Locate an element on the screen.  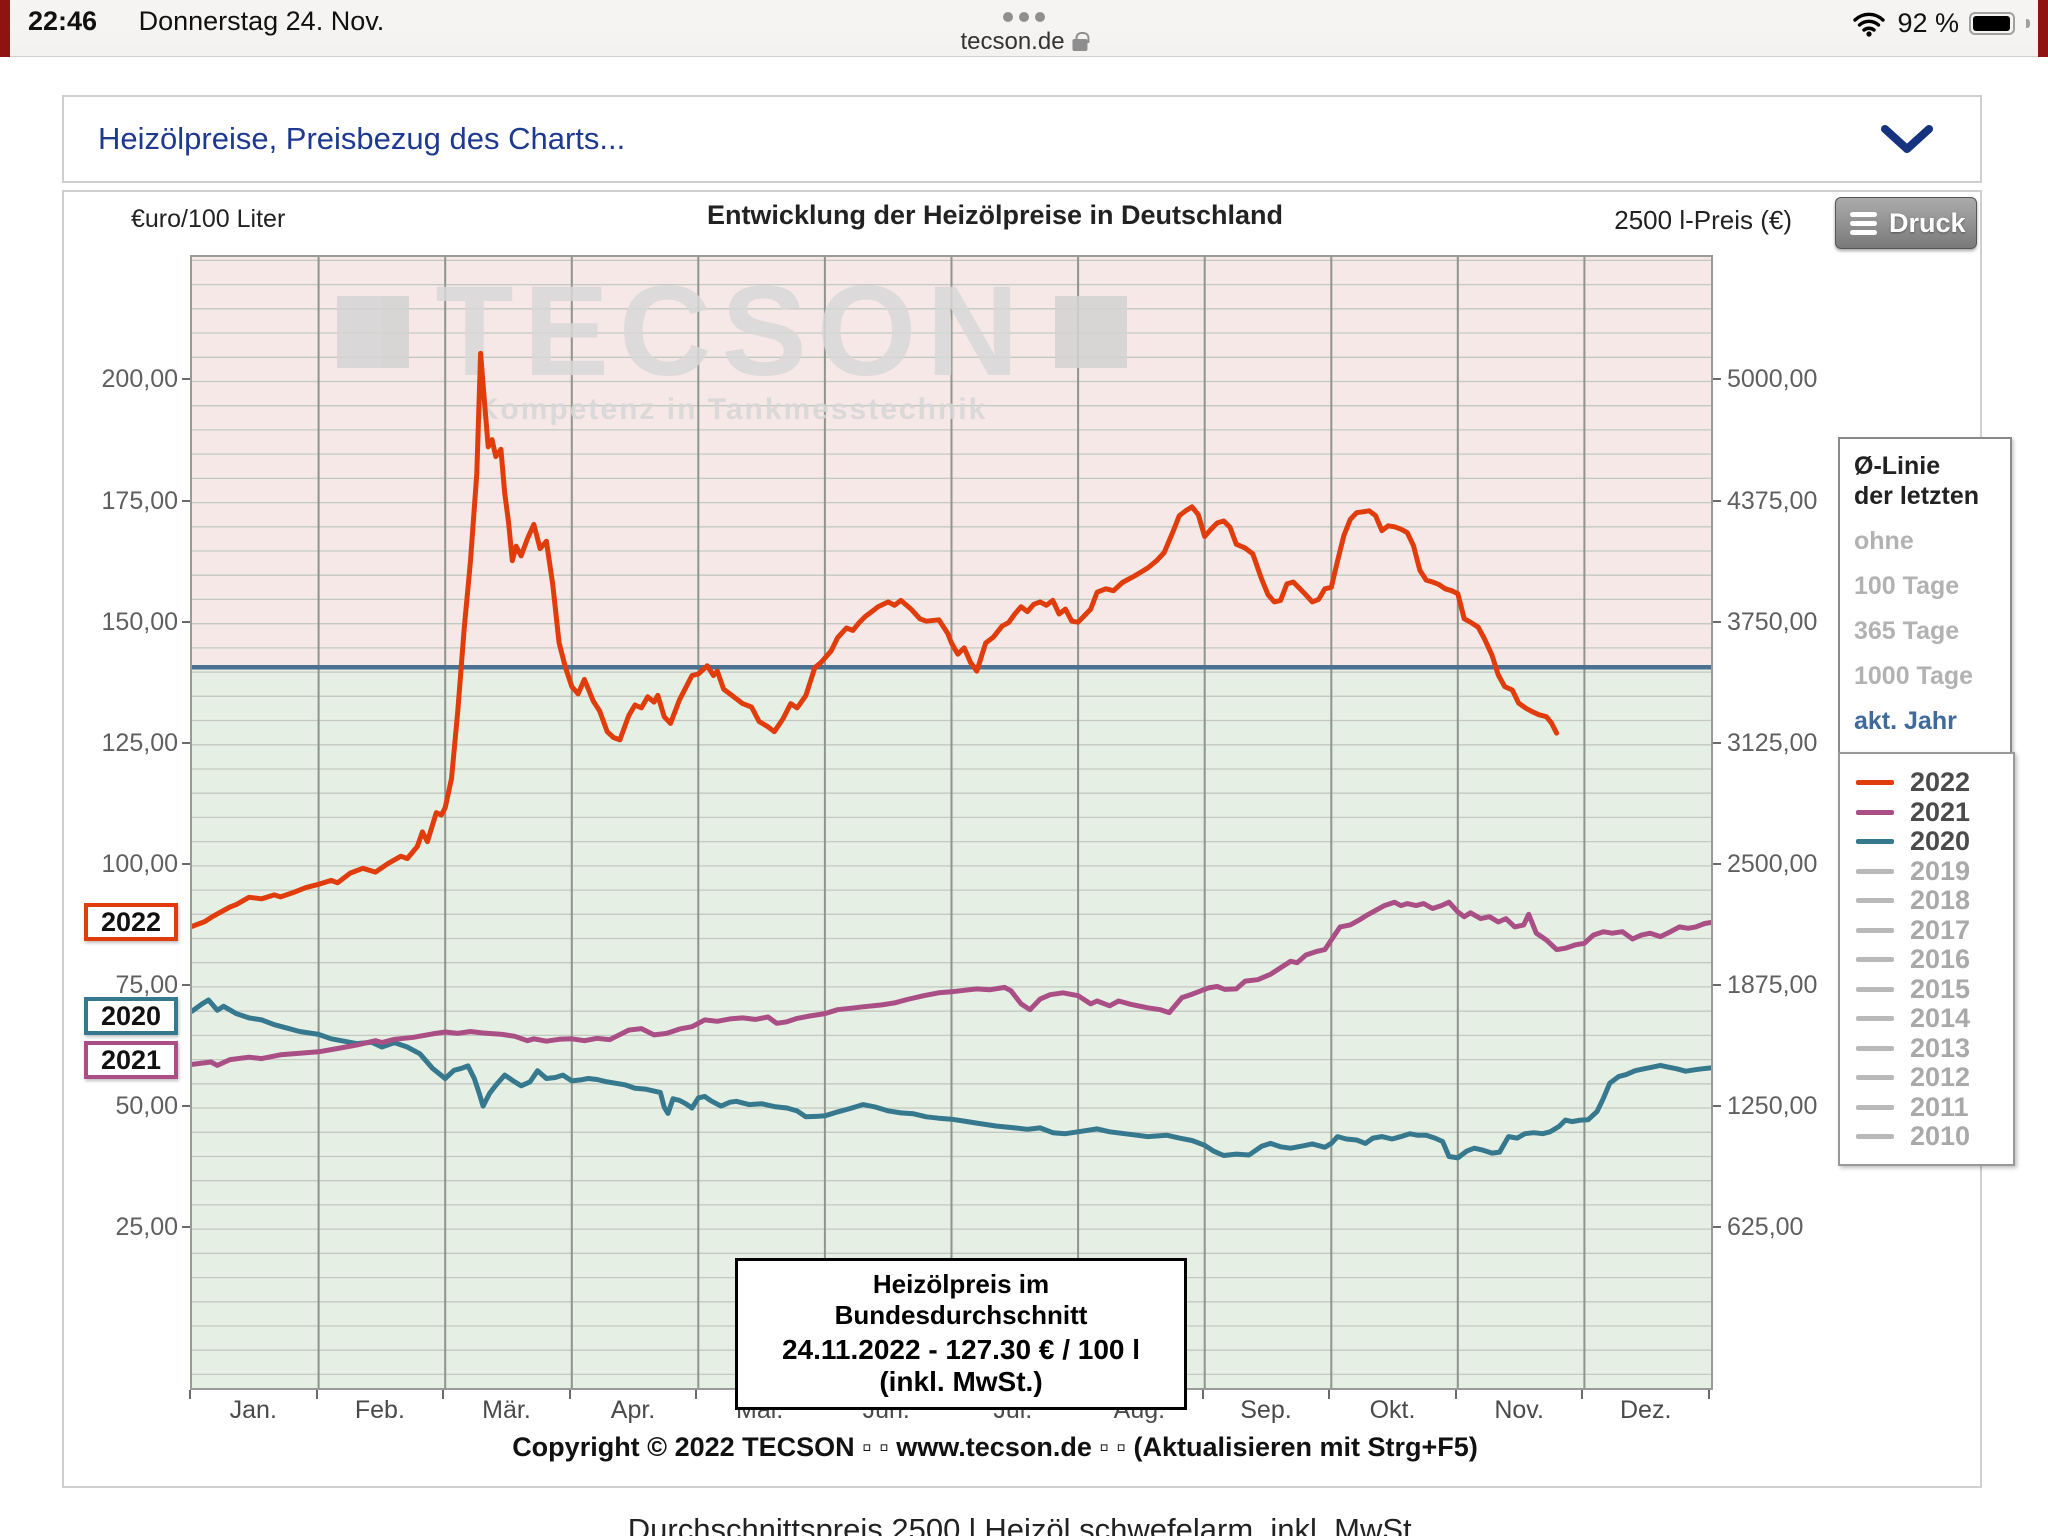
x-axis-label: Nov. is located at coordinates (1519, 1410).